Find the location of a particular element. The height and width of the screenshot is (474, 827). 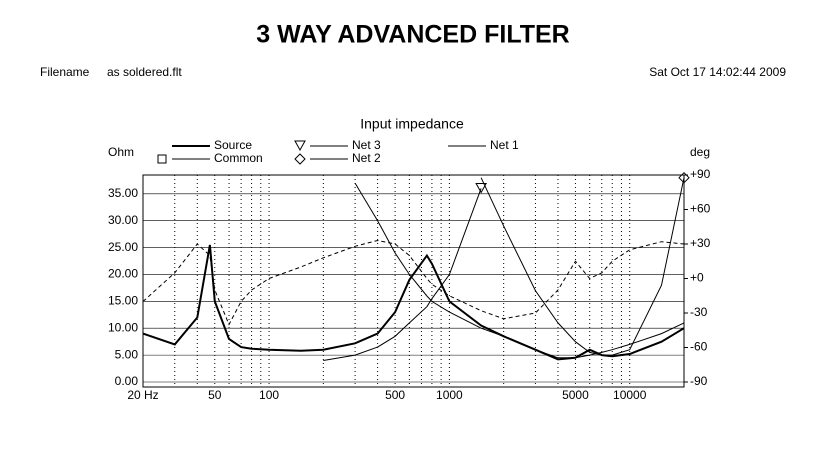

y2-tick-label: -30 is located at coordinates (699, 312).